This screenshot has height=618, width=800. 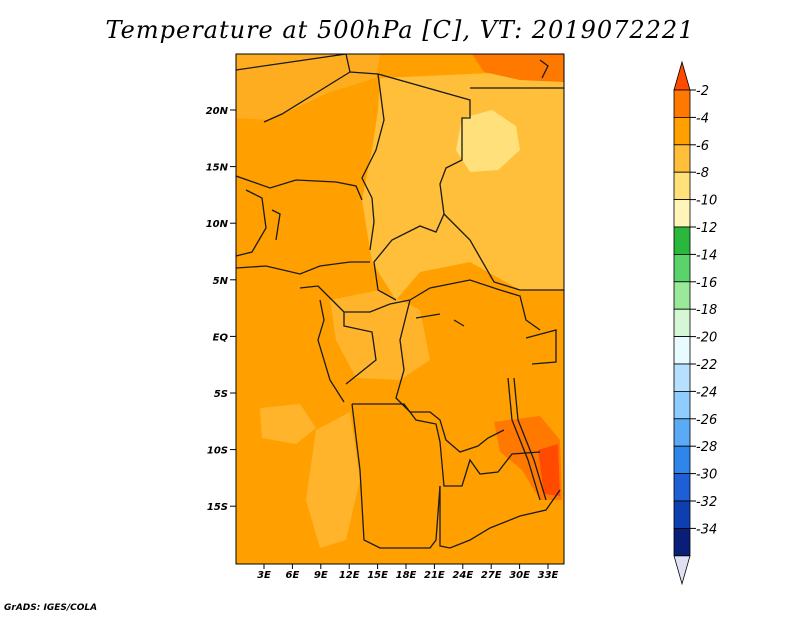 I want to click on lon-tick-label: 33E, so click(x=548, y=575).